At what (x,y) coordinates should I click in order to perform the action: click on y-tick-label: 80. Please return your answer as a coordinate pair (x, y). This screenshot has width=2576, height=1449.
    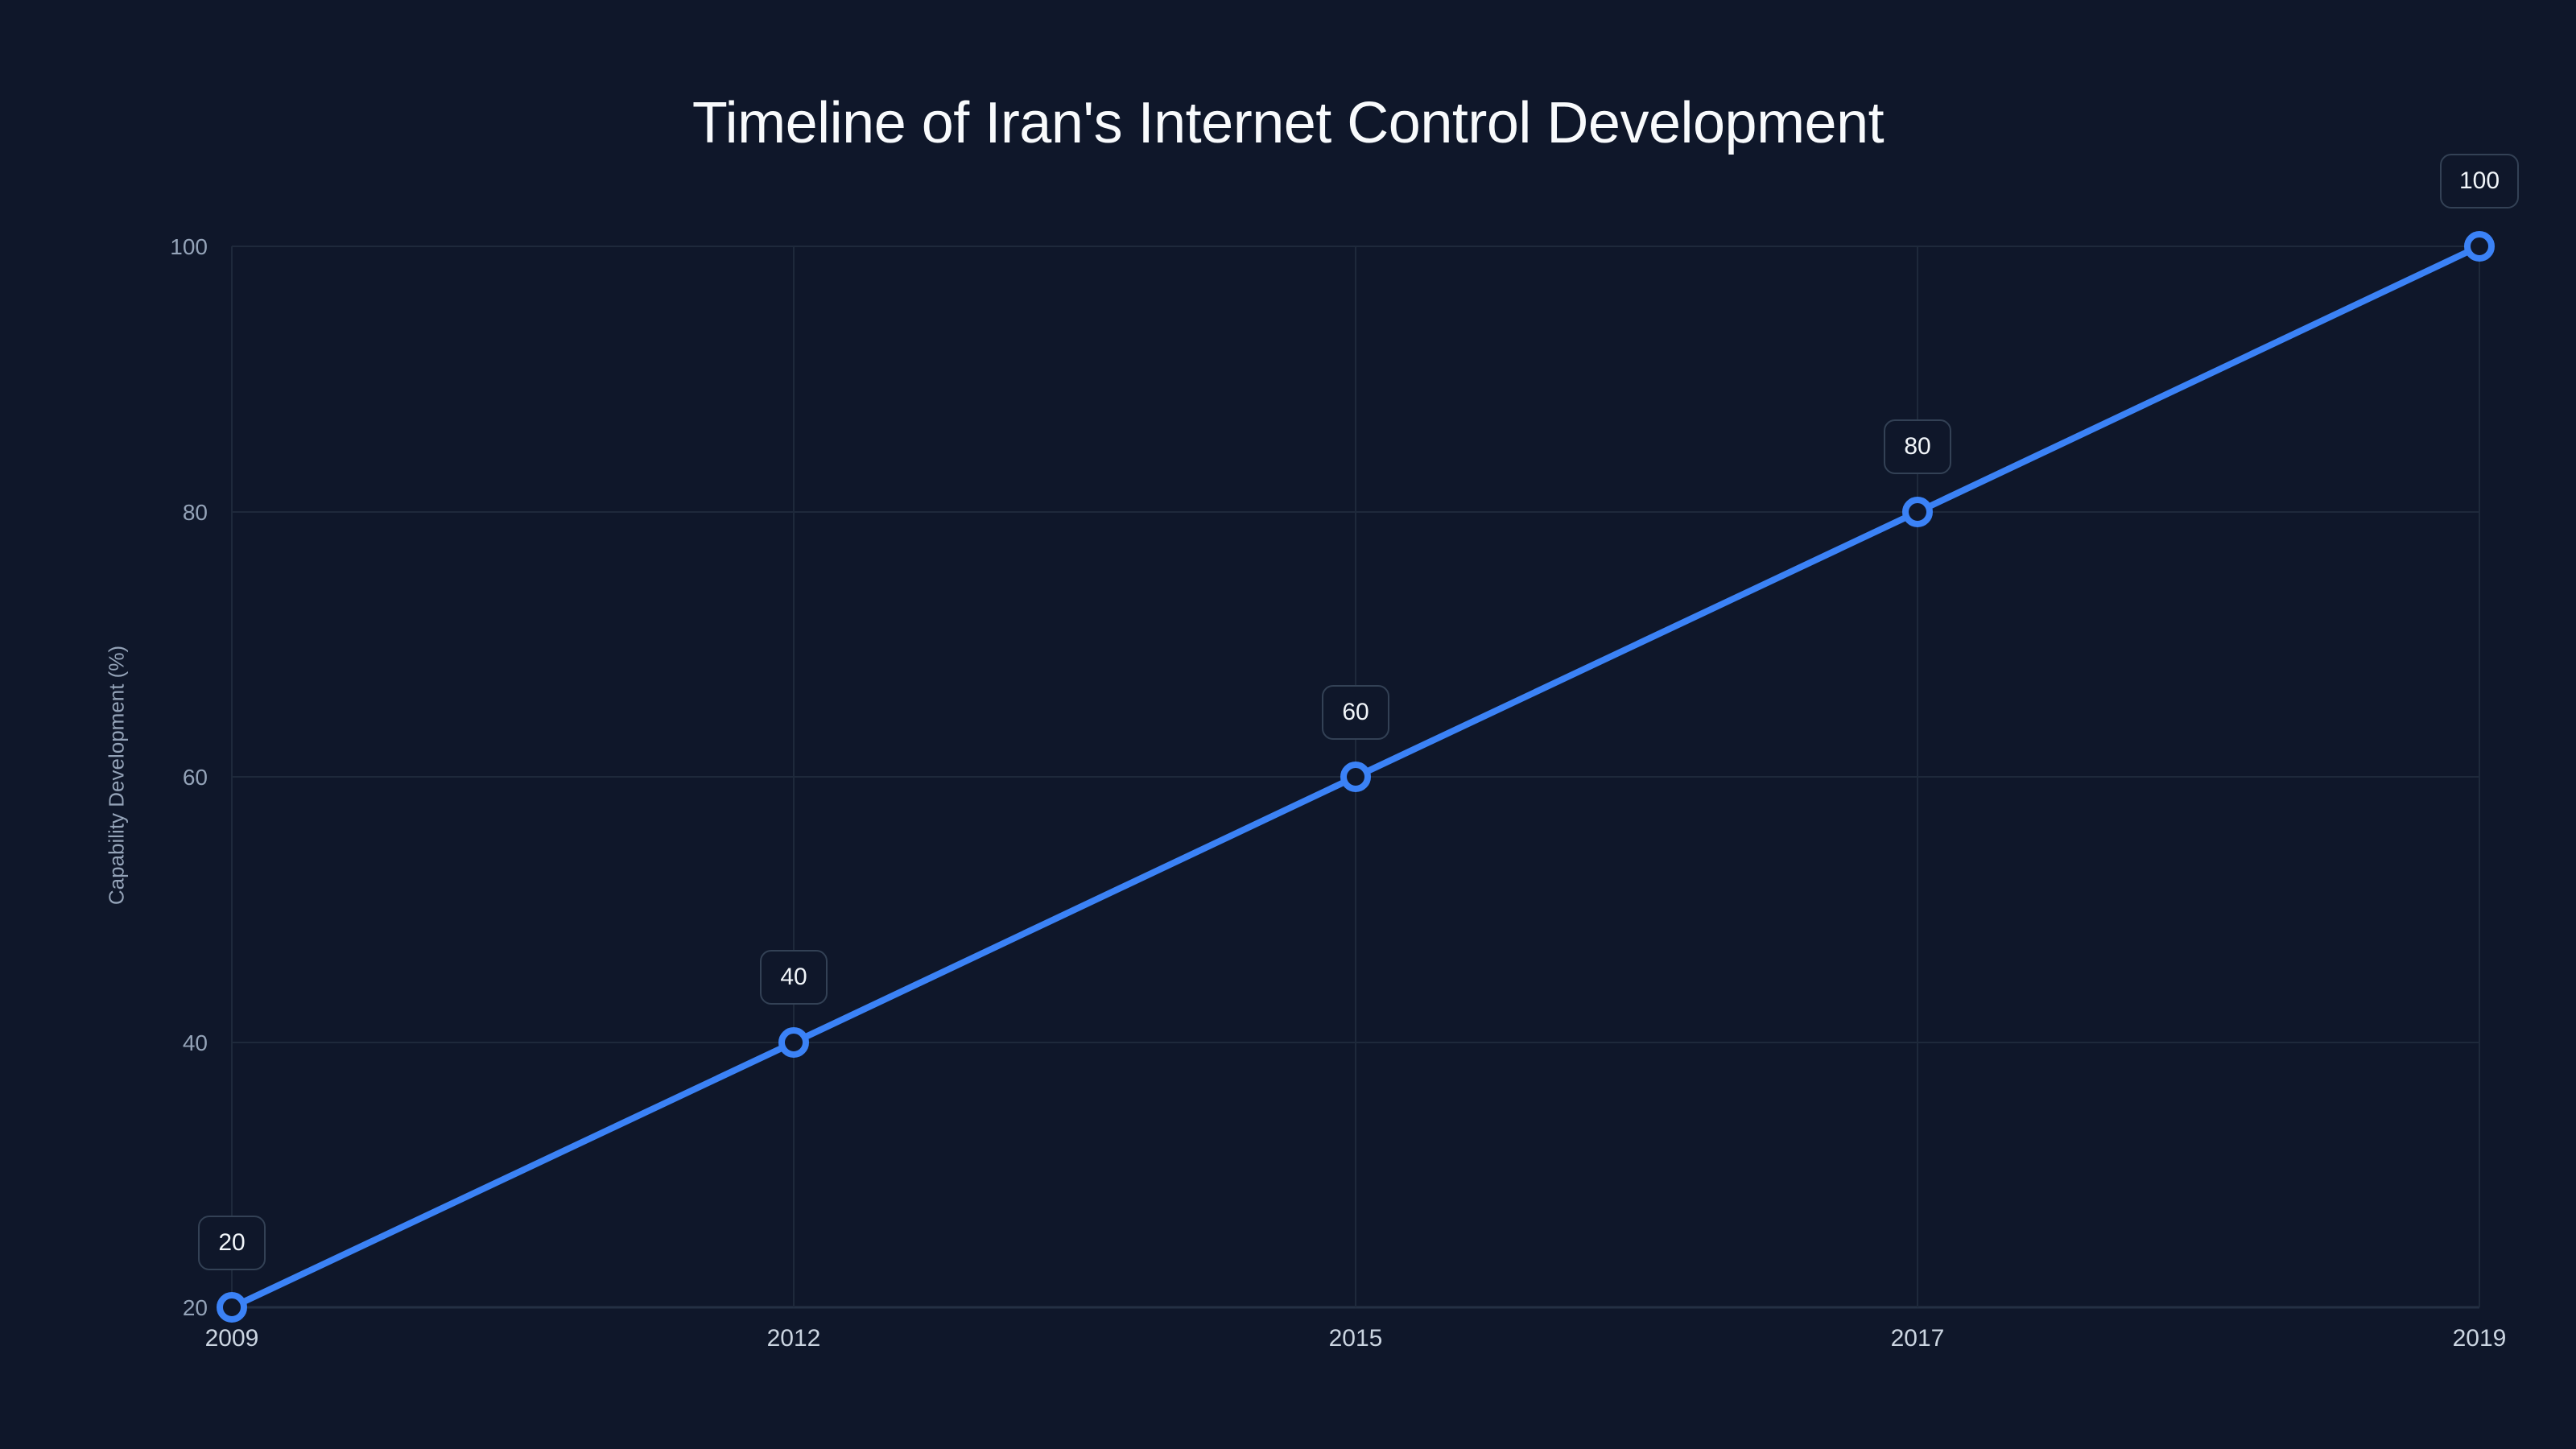
    Looking at the image, I should click on (195, 512).